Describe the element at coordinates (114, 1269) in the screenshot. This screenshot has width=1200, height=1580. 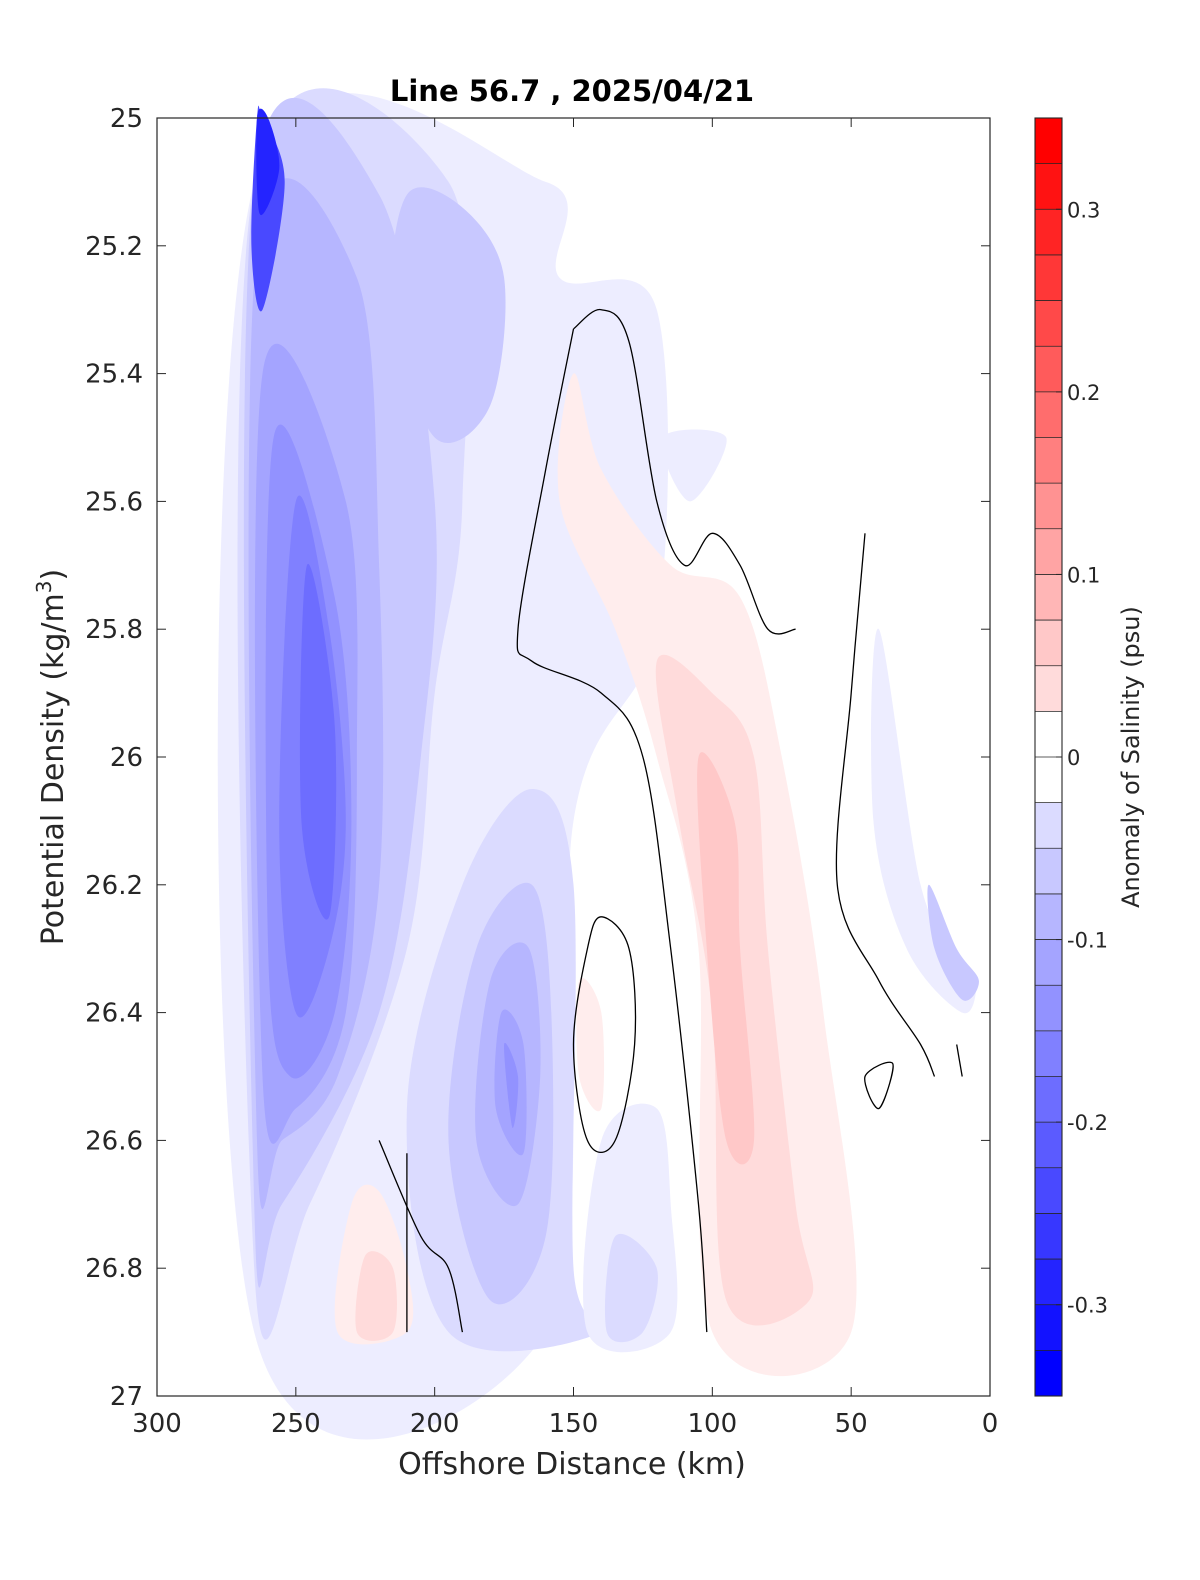
I see `y-tick-label: 26.8` at that location.